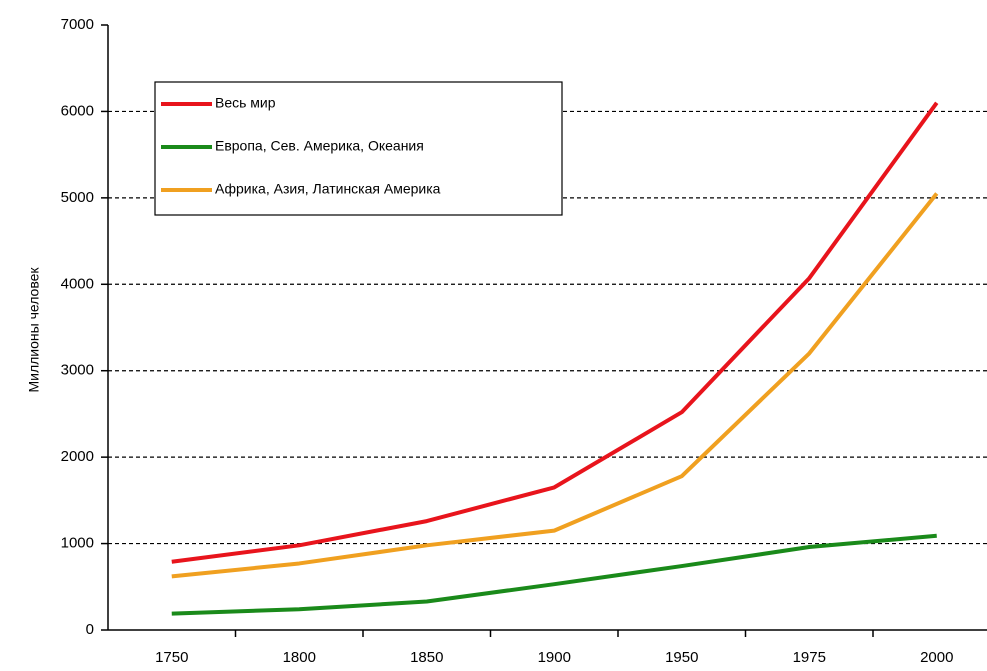  I want to click on y-tick-label: 2000, so click(77, 456).